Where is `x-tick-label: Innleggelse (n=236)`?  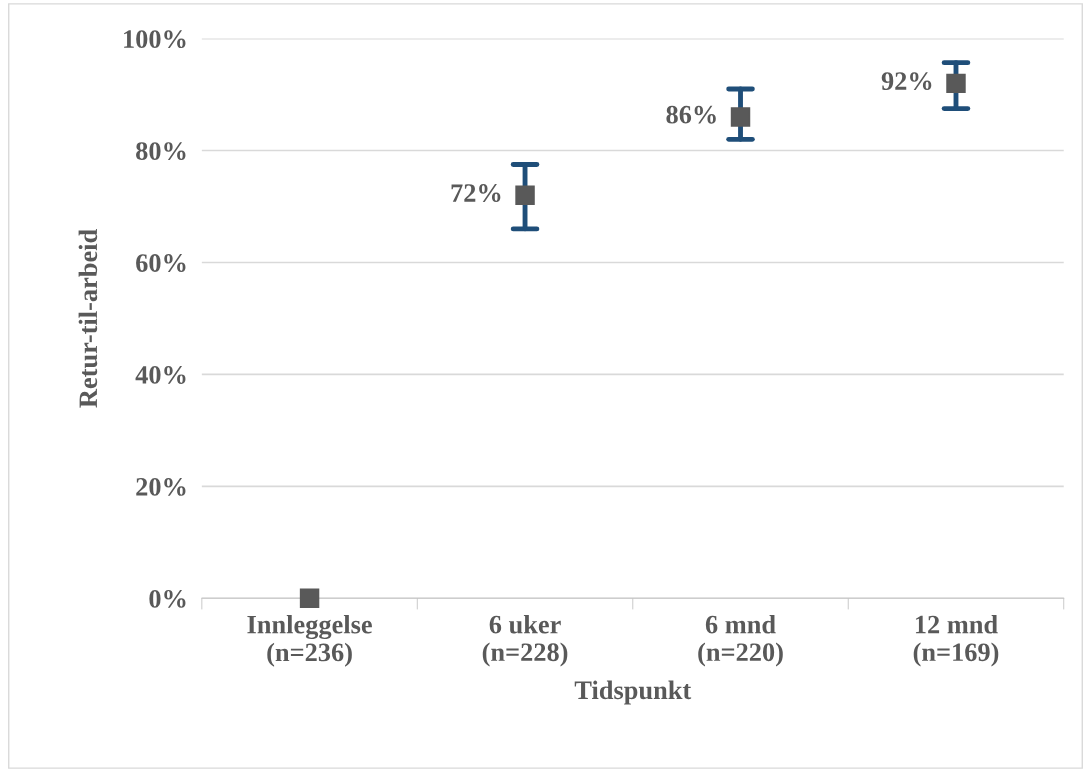 x-tick-label: Innleggelse (n=236) is located at coordinates (309, 640).